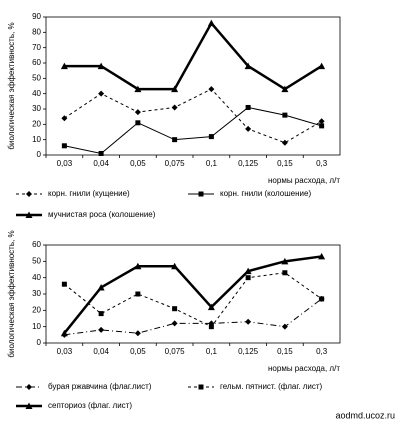 Image resolution: width=400 pixels, height=425 pixels. I want to click on y-tick-label: 70, so click(36, 47).